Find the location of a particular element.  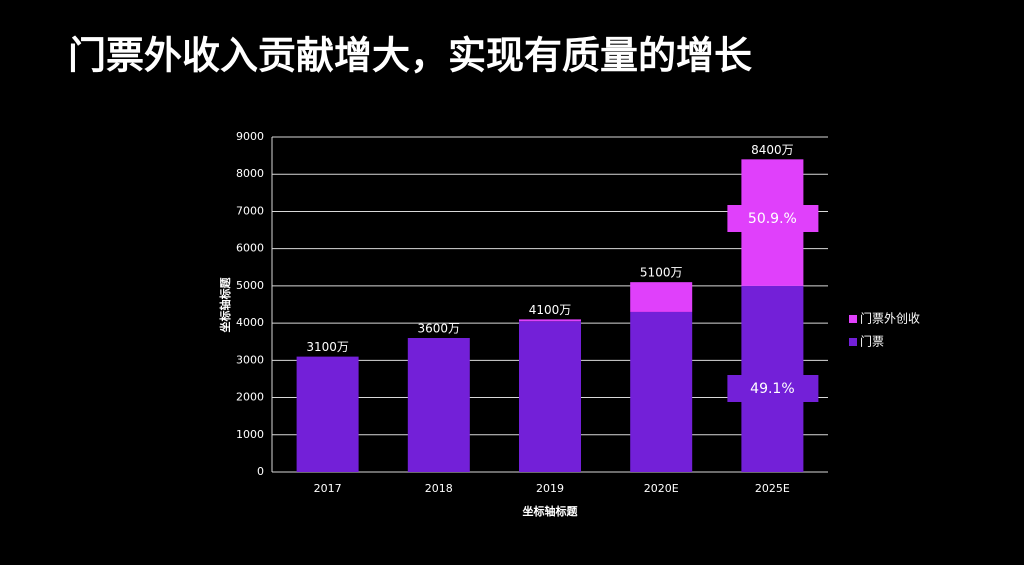

annotation: 50.9.% is located at coordinates (772, 219).